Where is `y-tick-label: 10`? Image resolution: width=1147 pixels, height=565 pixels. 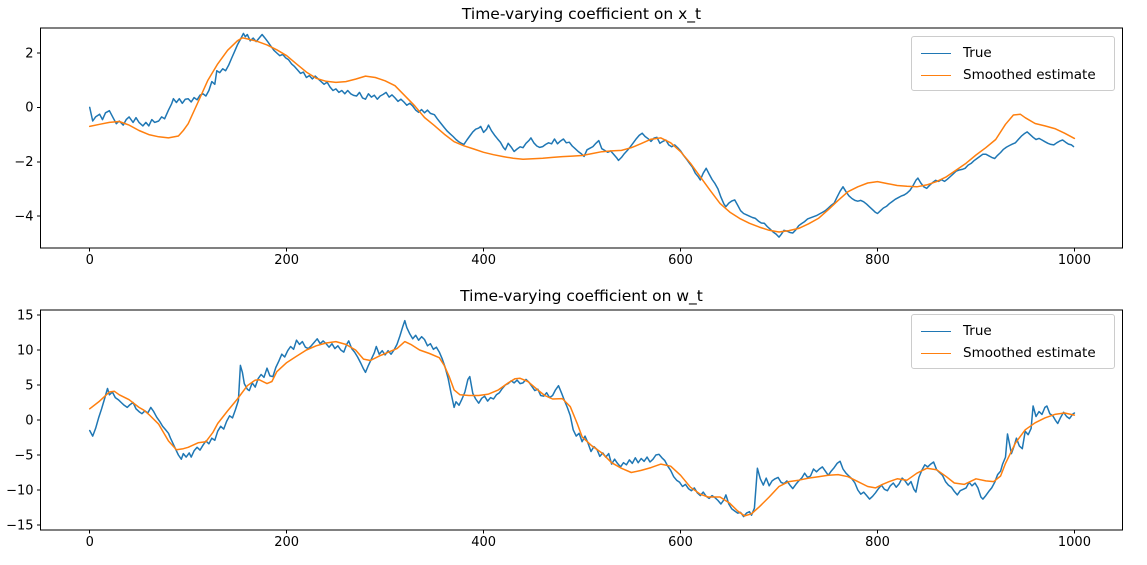 y-tick-label: 10 is located at coordinates (25, 350).